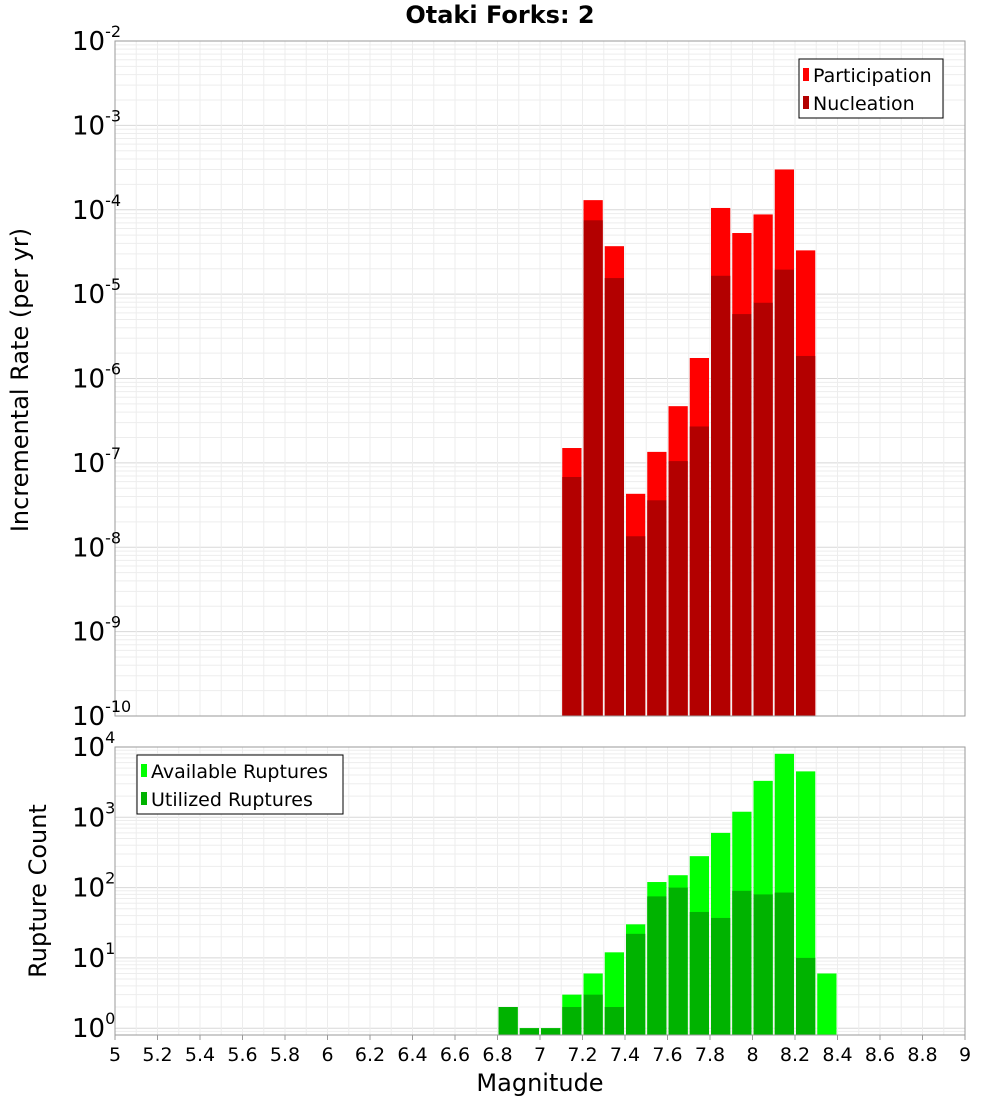  Describe the element at coordinates (864, 104) in the screenshot. I see `top-legend-label: Nucleation` at that location.